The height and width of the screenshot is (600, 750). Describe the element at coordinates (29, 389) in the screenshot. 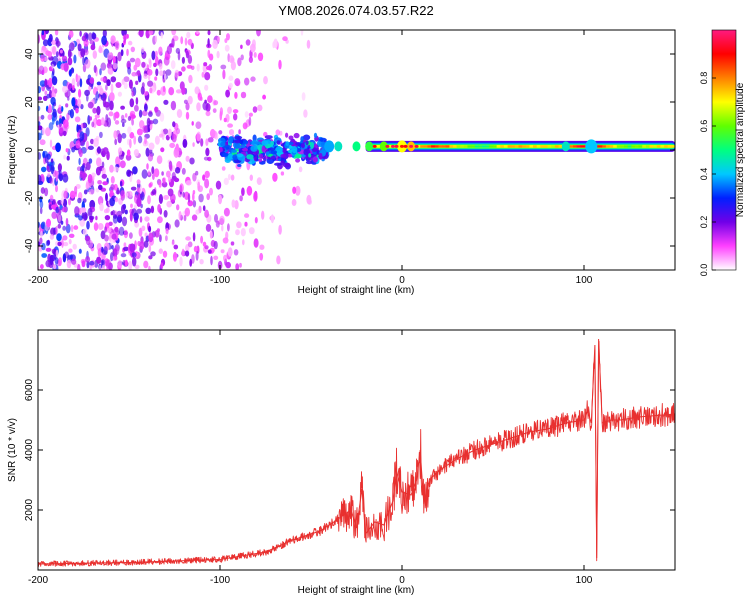

I see `snr-ytick-label: 6000` at that location.